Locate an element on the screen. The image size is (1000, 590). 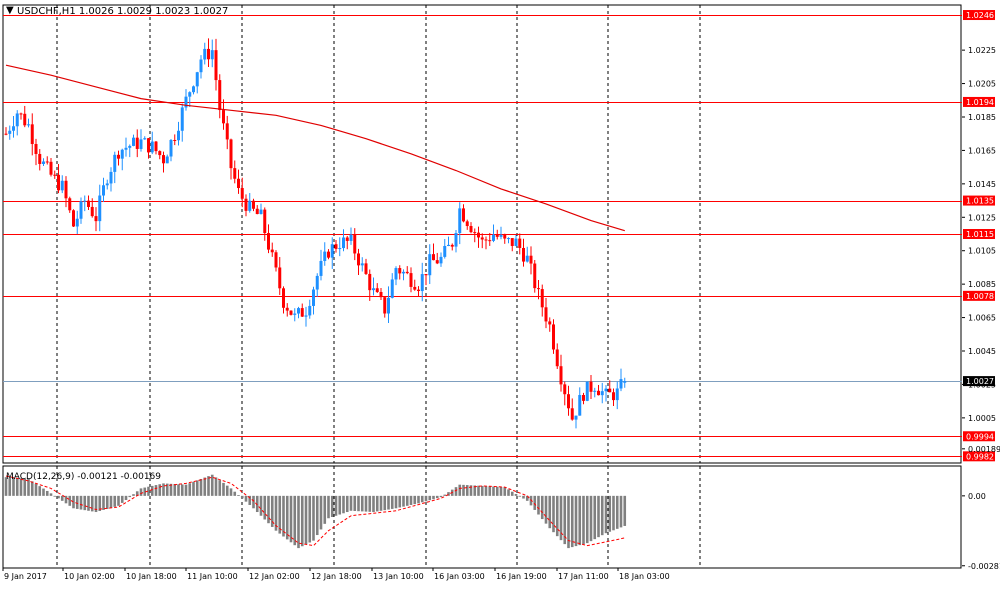
macd-y-tick-label: -0.00281 is located at coordinates (984, 566).